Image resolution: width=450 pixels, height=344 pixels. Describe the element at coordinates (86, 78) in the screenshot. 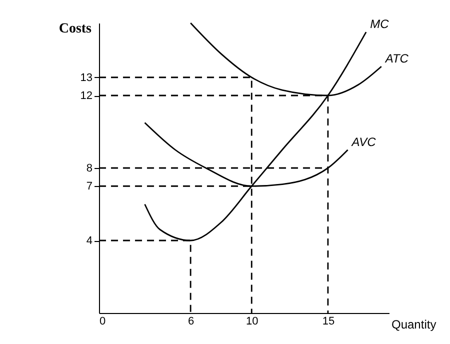

I see `y-tick-label: 13` at that location.